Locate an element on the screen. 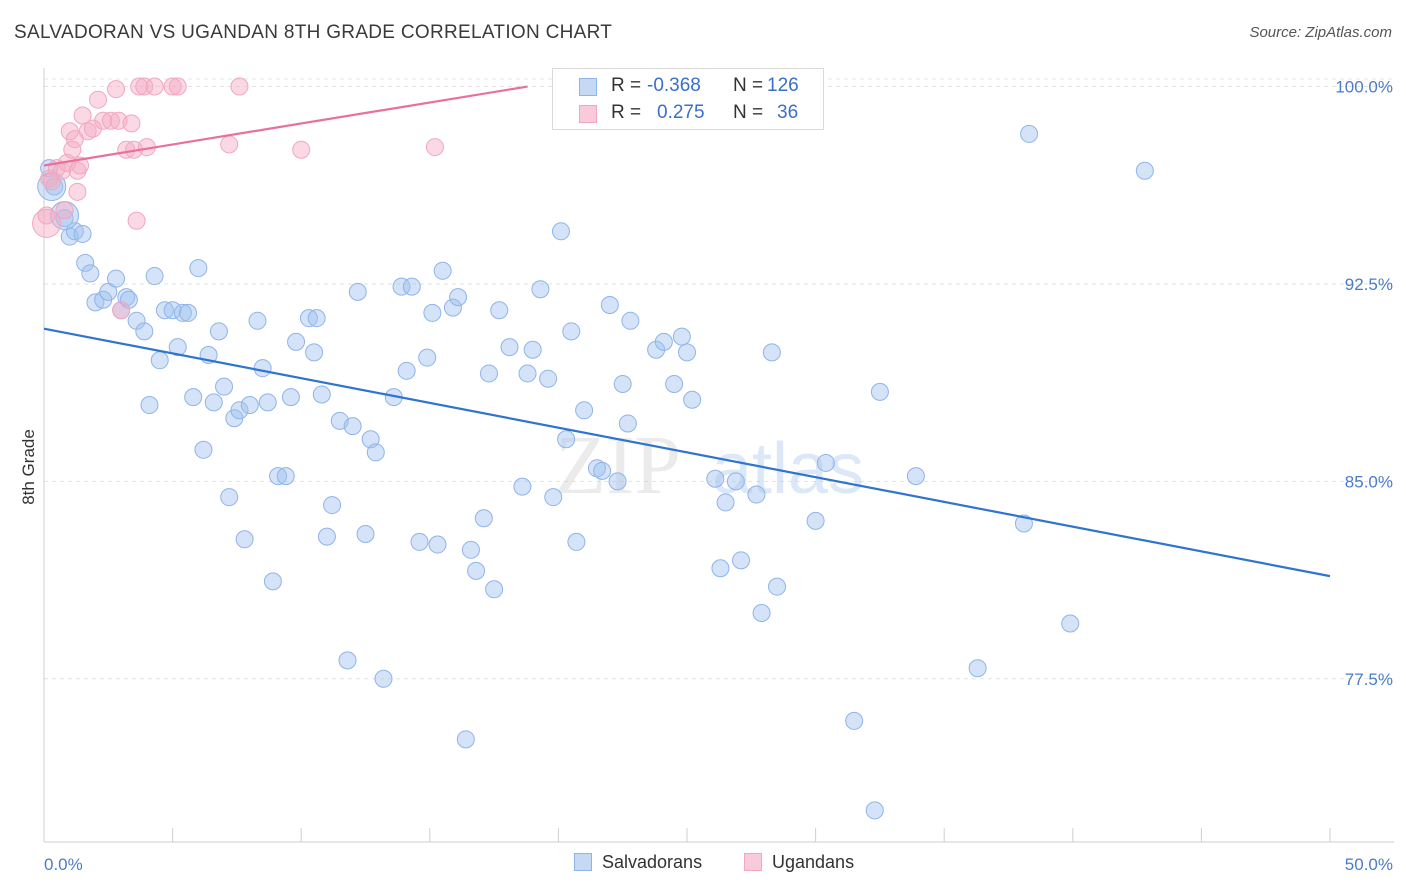 The height and width of the screenshot is (892, 1406). r-value: 0.275 is located at coordinates (681, 112).